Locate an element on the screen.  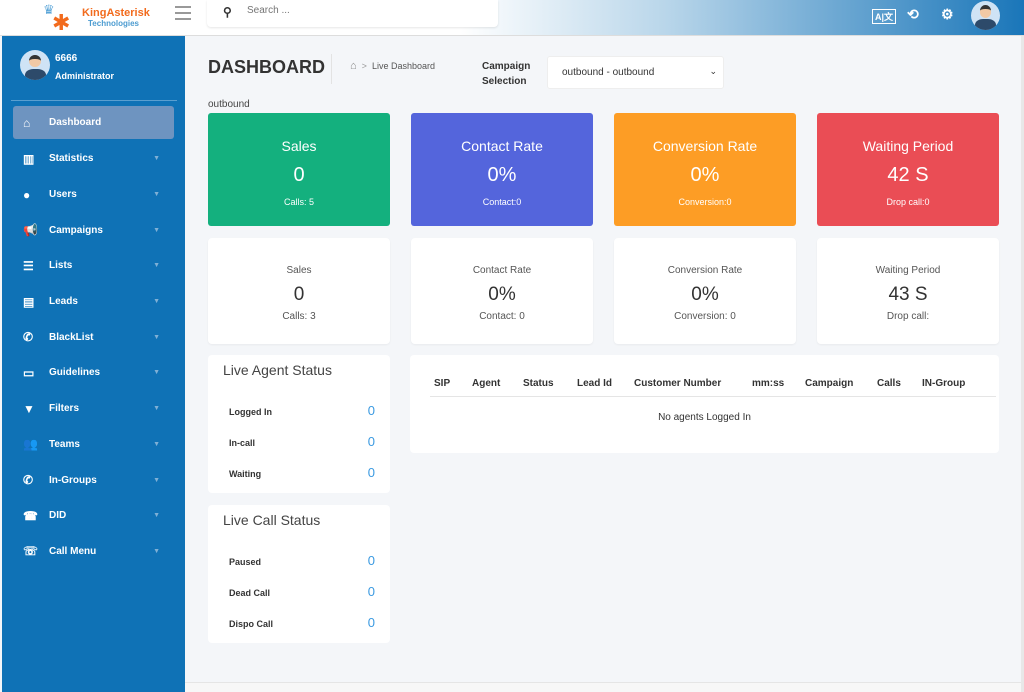
sidebar-item-blacklist: ✆ BlackList ▼ is located at coordinates (93, 337).